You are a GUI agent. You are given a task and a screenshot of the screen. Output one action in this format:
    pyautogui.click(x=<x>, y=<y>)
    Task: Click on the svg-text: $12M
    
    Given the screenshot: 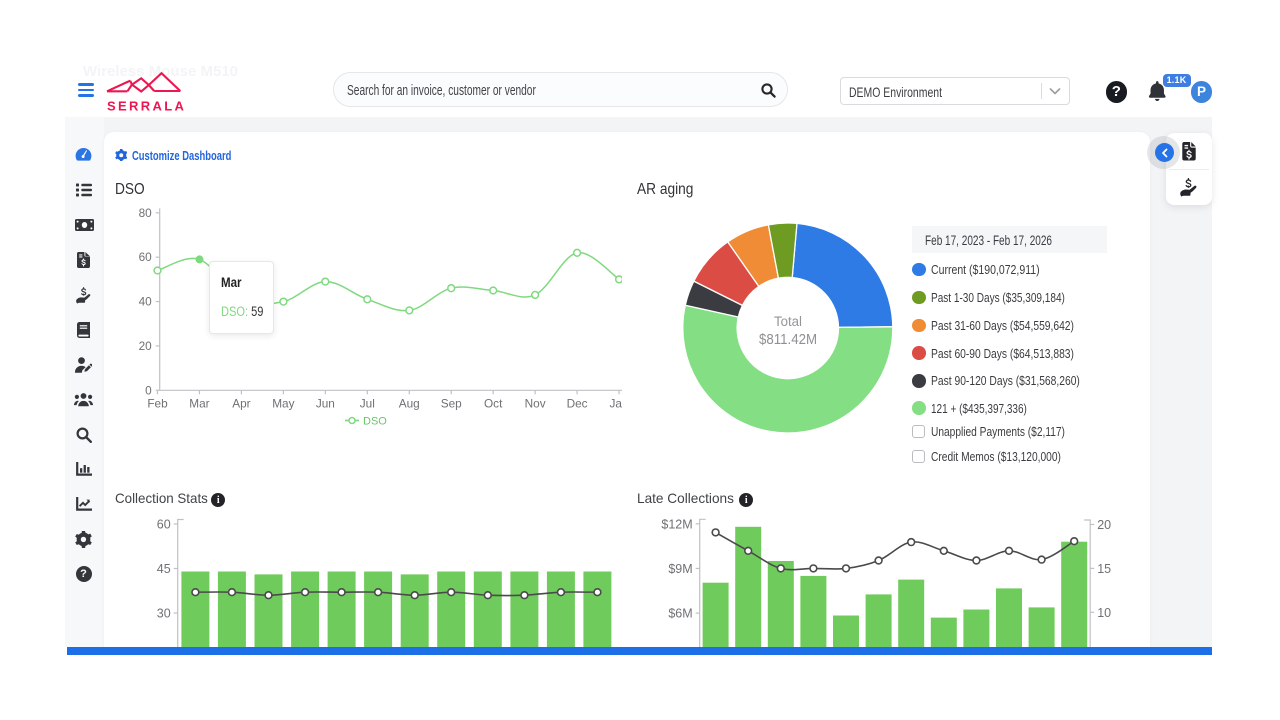 What is the action you would take?
    pyautogui.click(x=676, y=524)
    